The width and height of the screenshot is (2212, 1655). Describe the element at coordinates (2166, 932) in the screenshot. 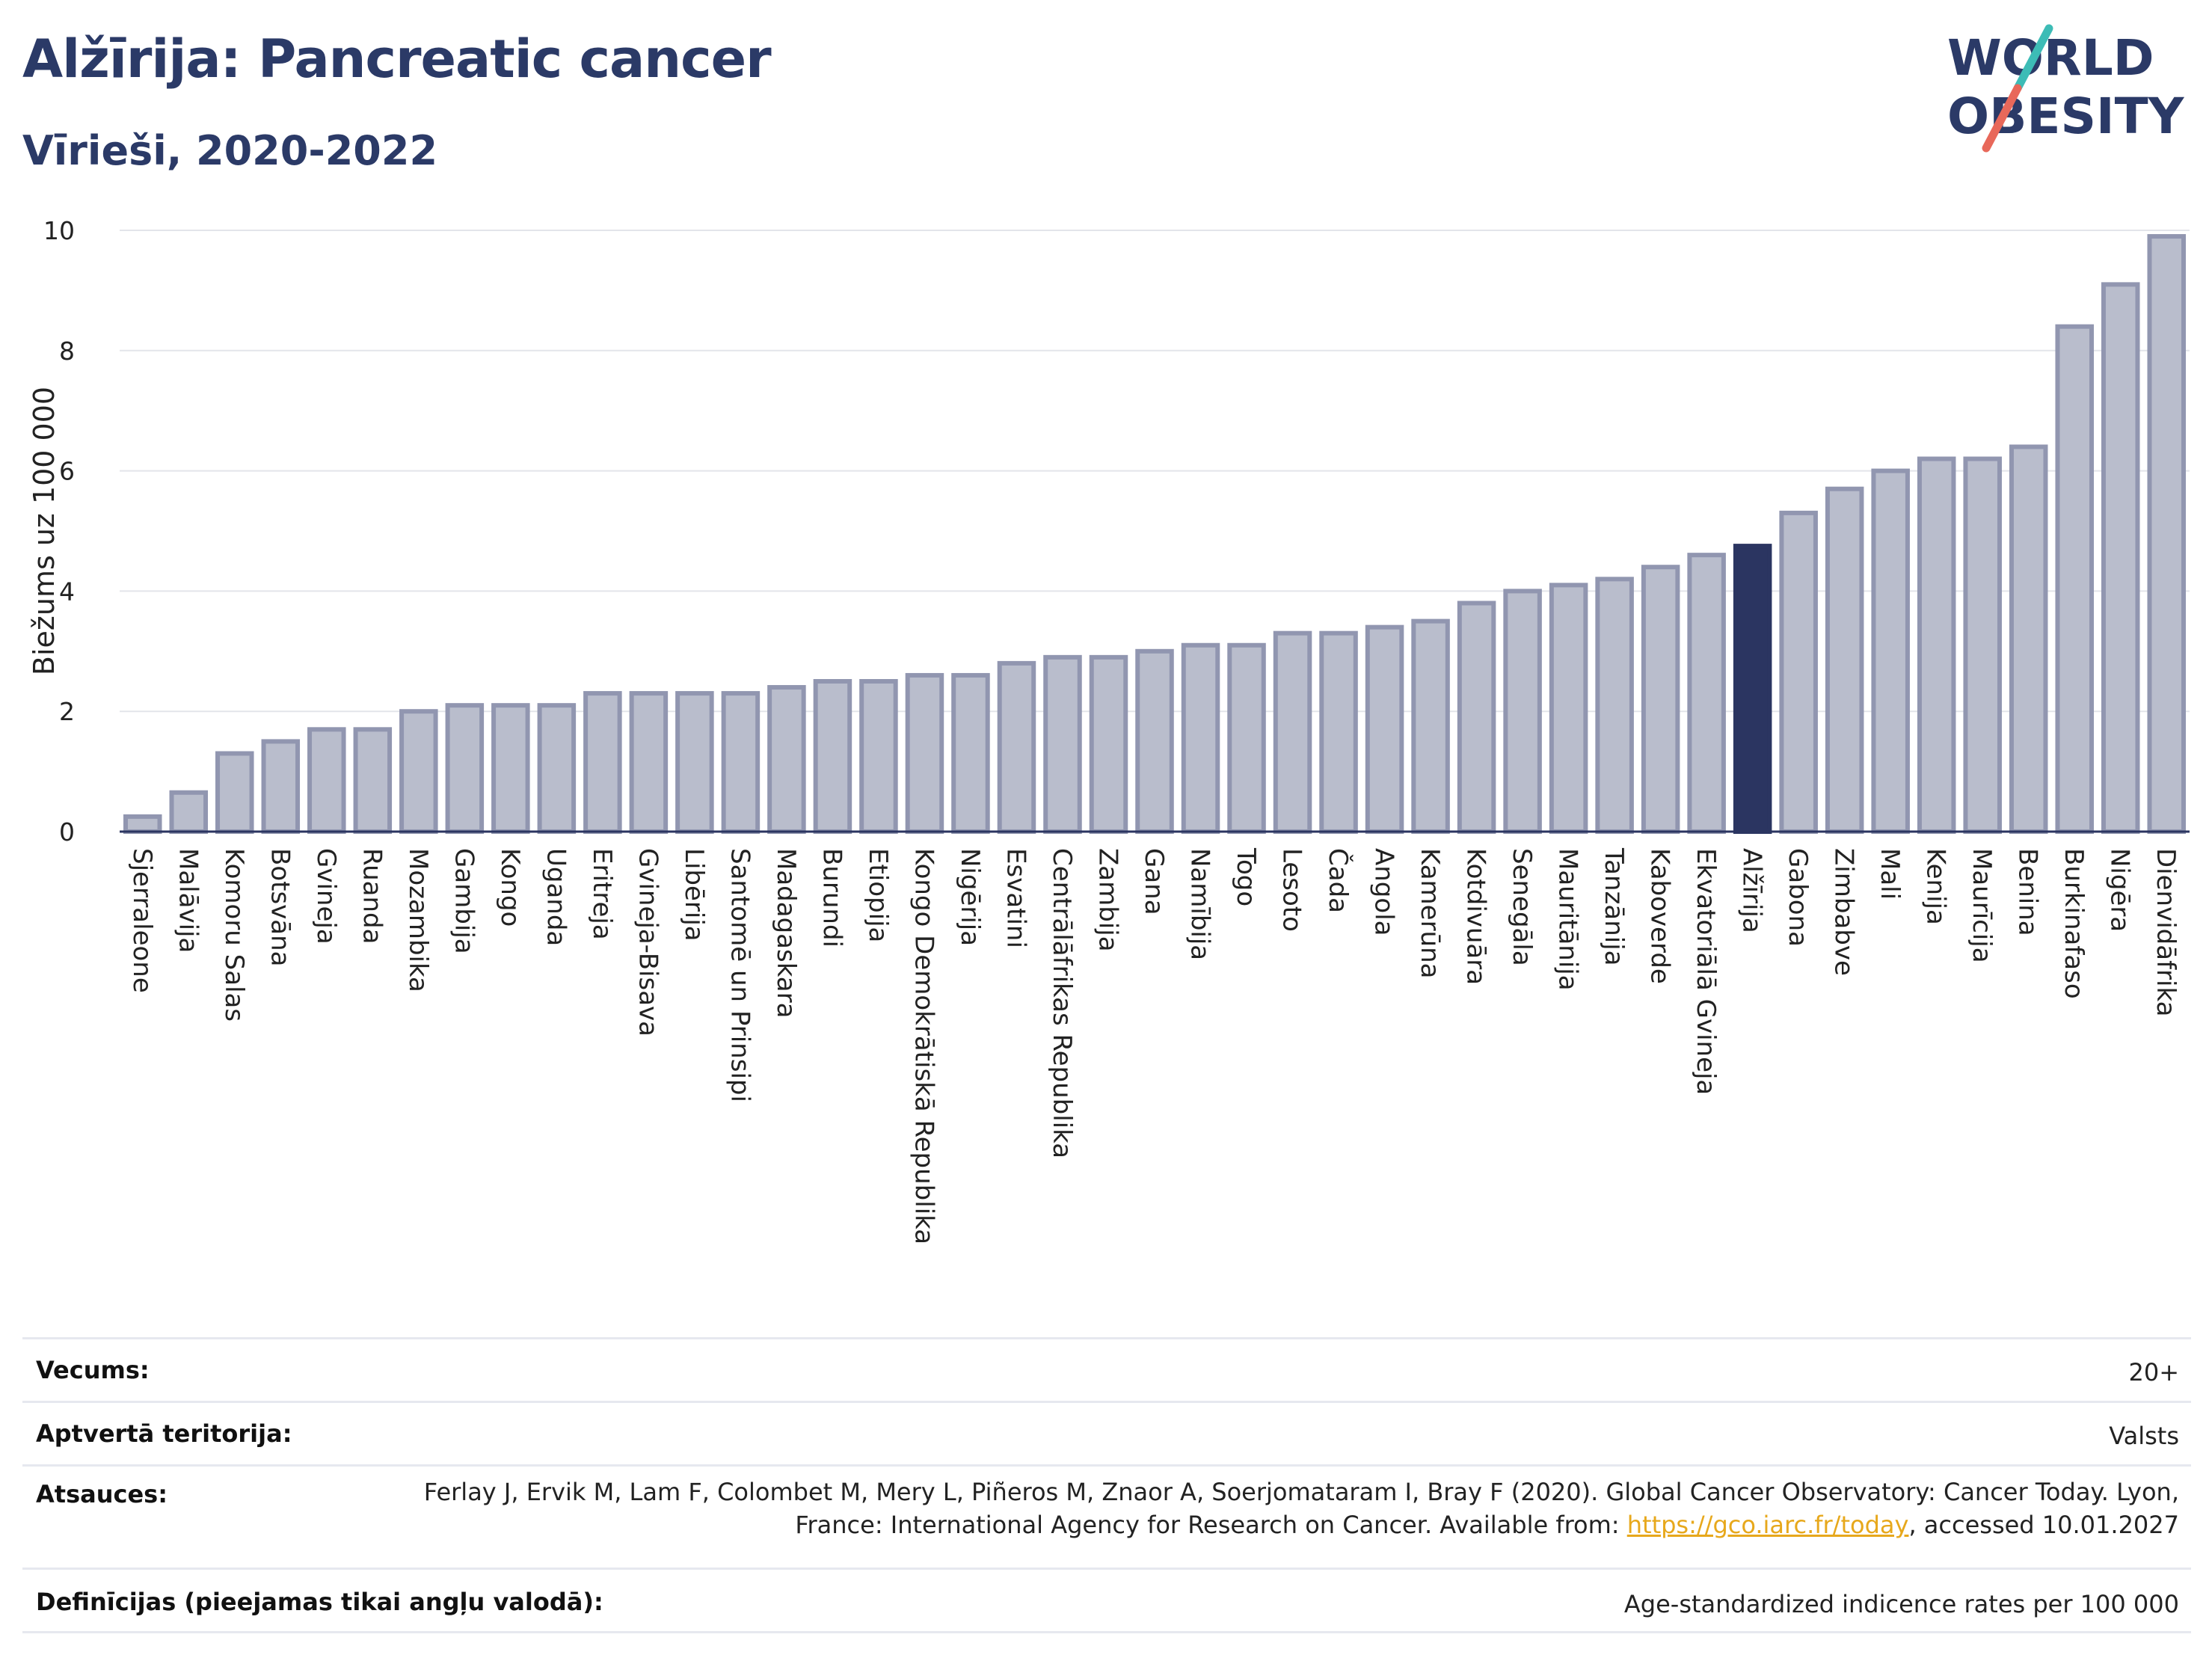

I see `x-tick-label: Dienvidāfrika` at that location.